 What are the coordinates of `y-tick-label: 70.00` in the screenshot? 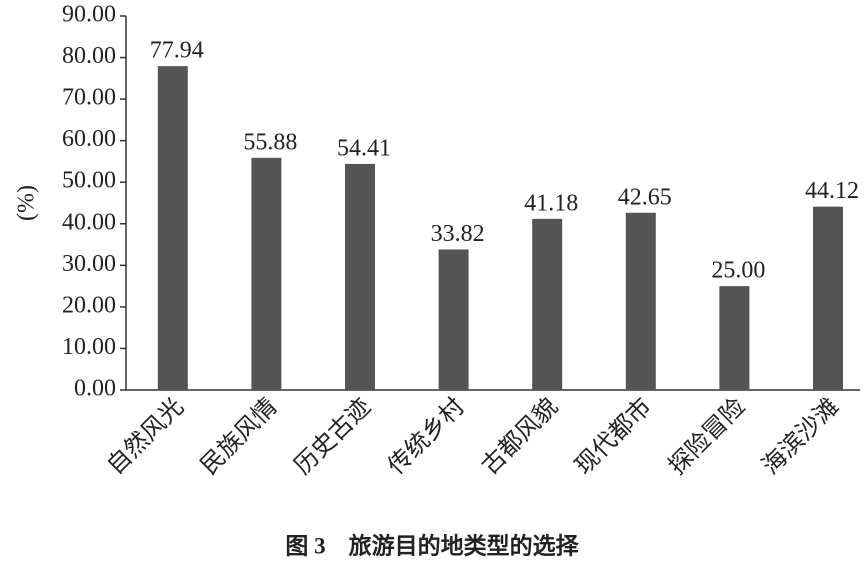 It's located at (89, 98).